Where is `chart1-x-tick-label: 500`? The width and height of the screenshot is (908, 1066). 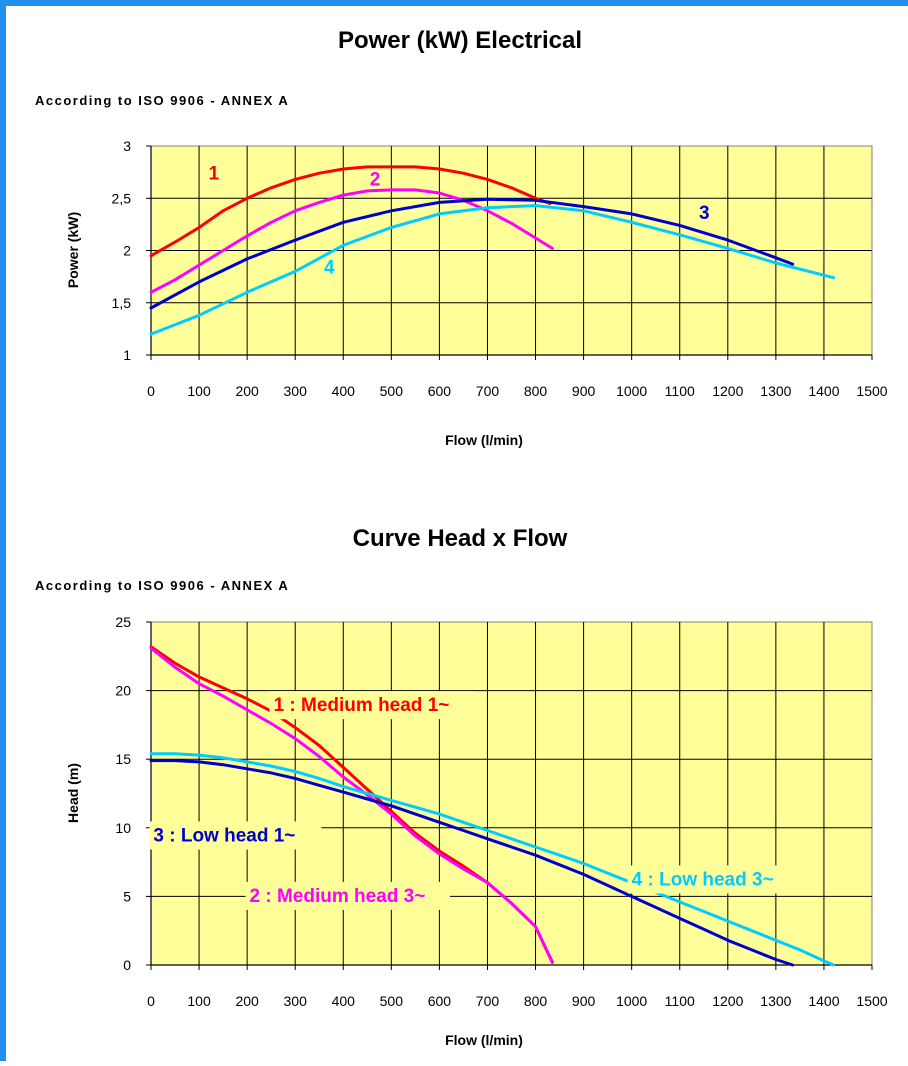
chart1-x-tick-label: 500 is located at coordinates (392, 391).